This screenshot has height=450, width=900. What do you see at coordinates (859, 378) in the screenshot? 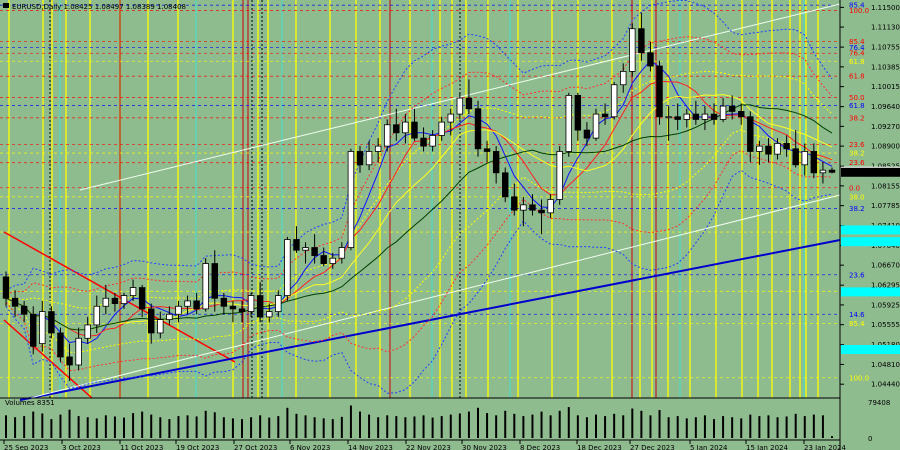
I see `fib-label: 100.0` at bounding box center [859, 378].